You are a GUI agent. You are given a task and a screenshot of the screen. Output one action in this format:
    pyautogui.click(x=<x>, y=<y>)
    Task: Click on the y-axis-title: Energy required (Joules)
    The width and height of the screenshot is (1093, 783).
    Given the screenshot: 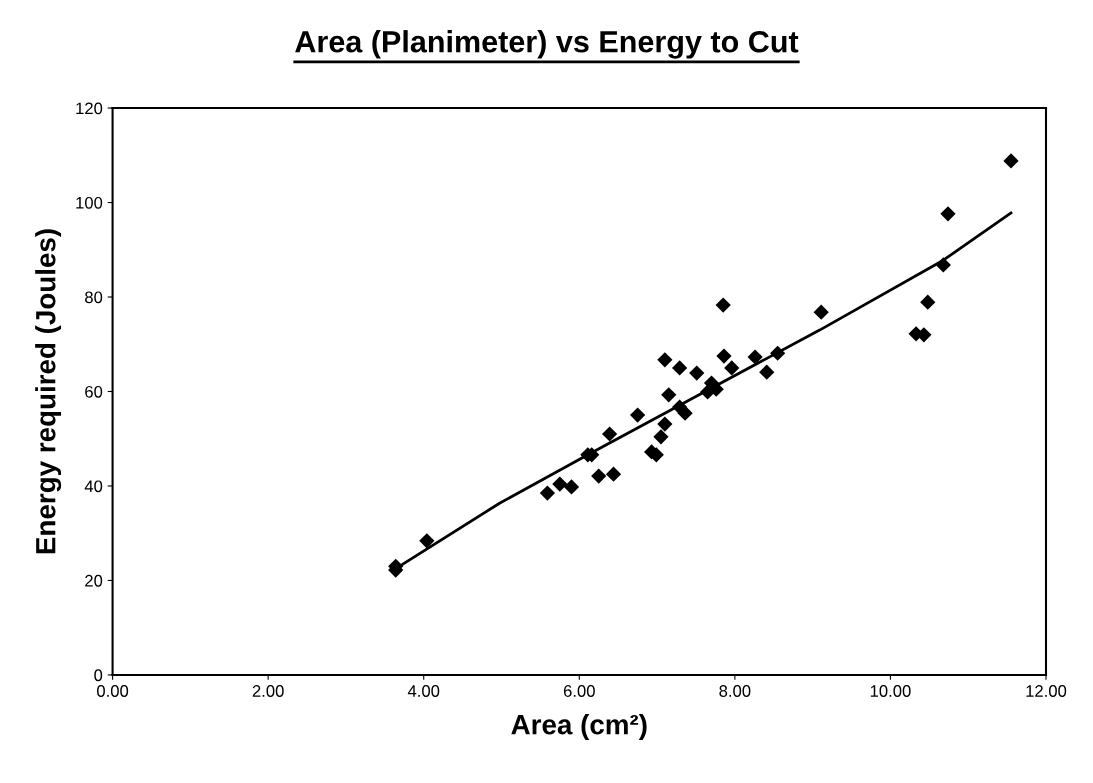 What is the action you would take?
    pyautogui.click(x=48, y=391)
    